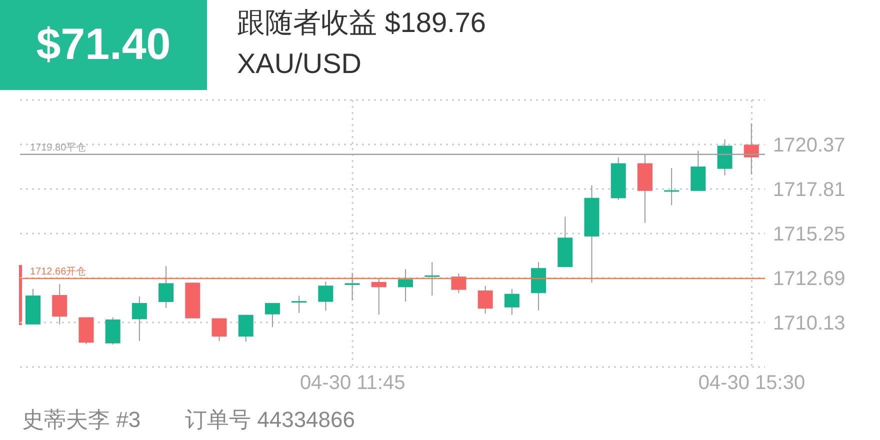 This screenshot has width=880, height=440. Describe the element at coordinates (809, 235) in the screenshot. I see `y-tick-label: 1715.25` at that location.